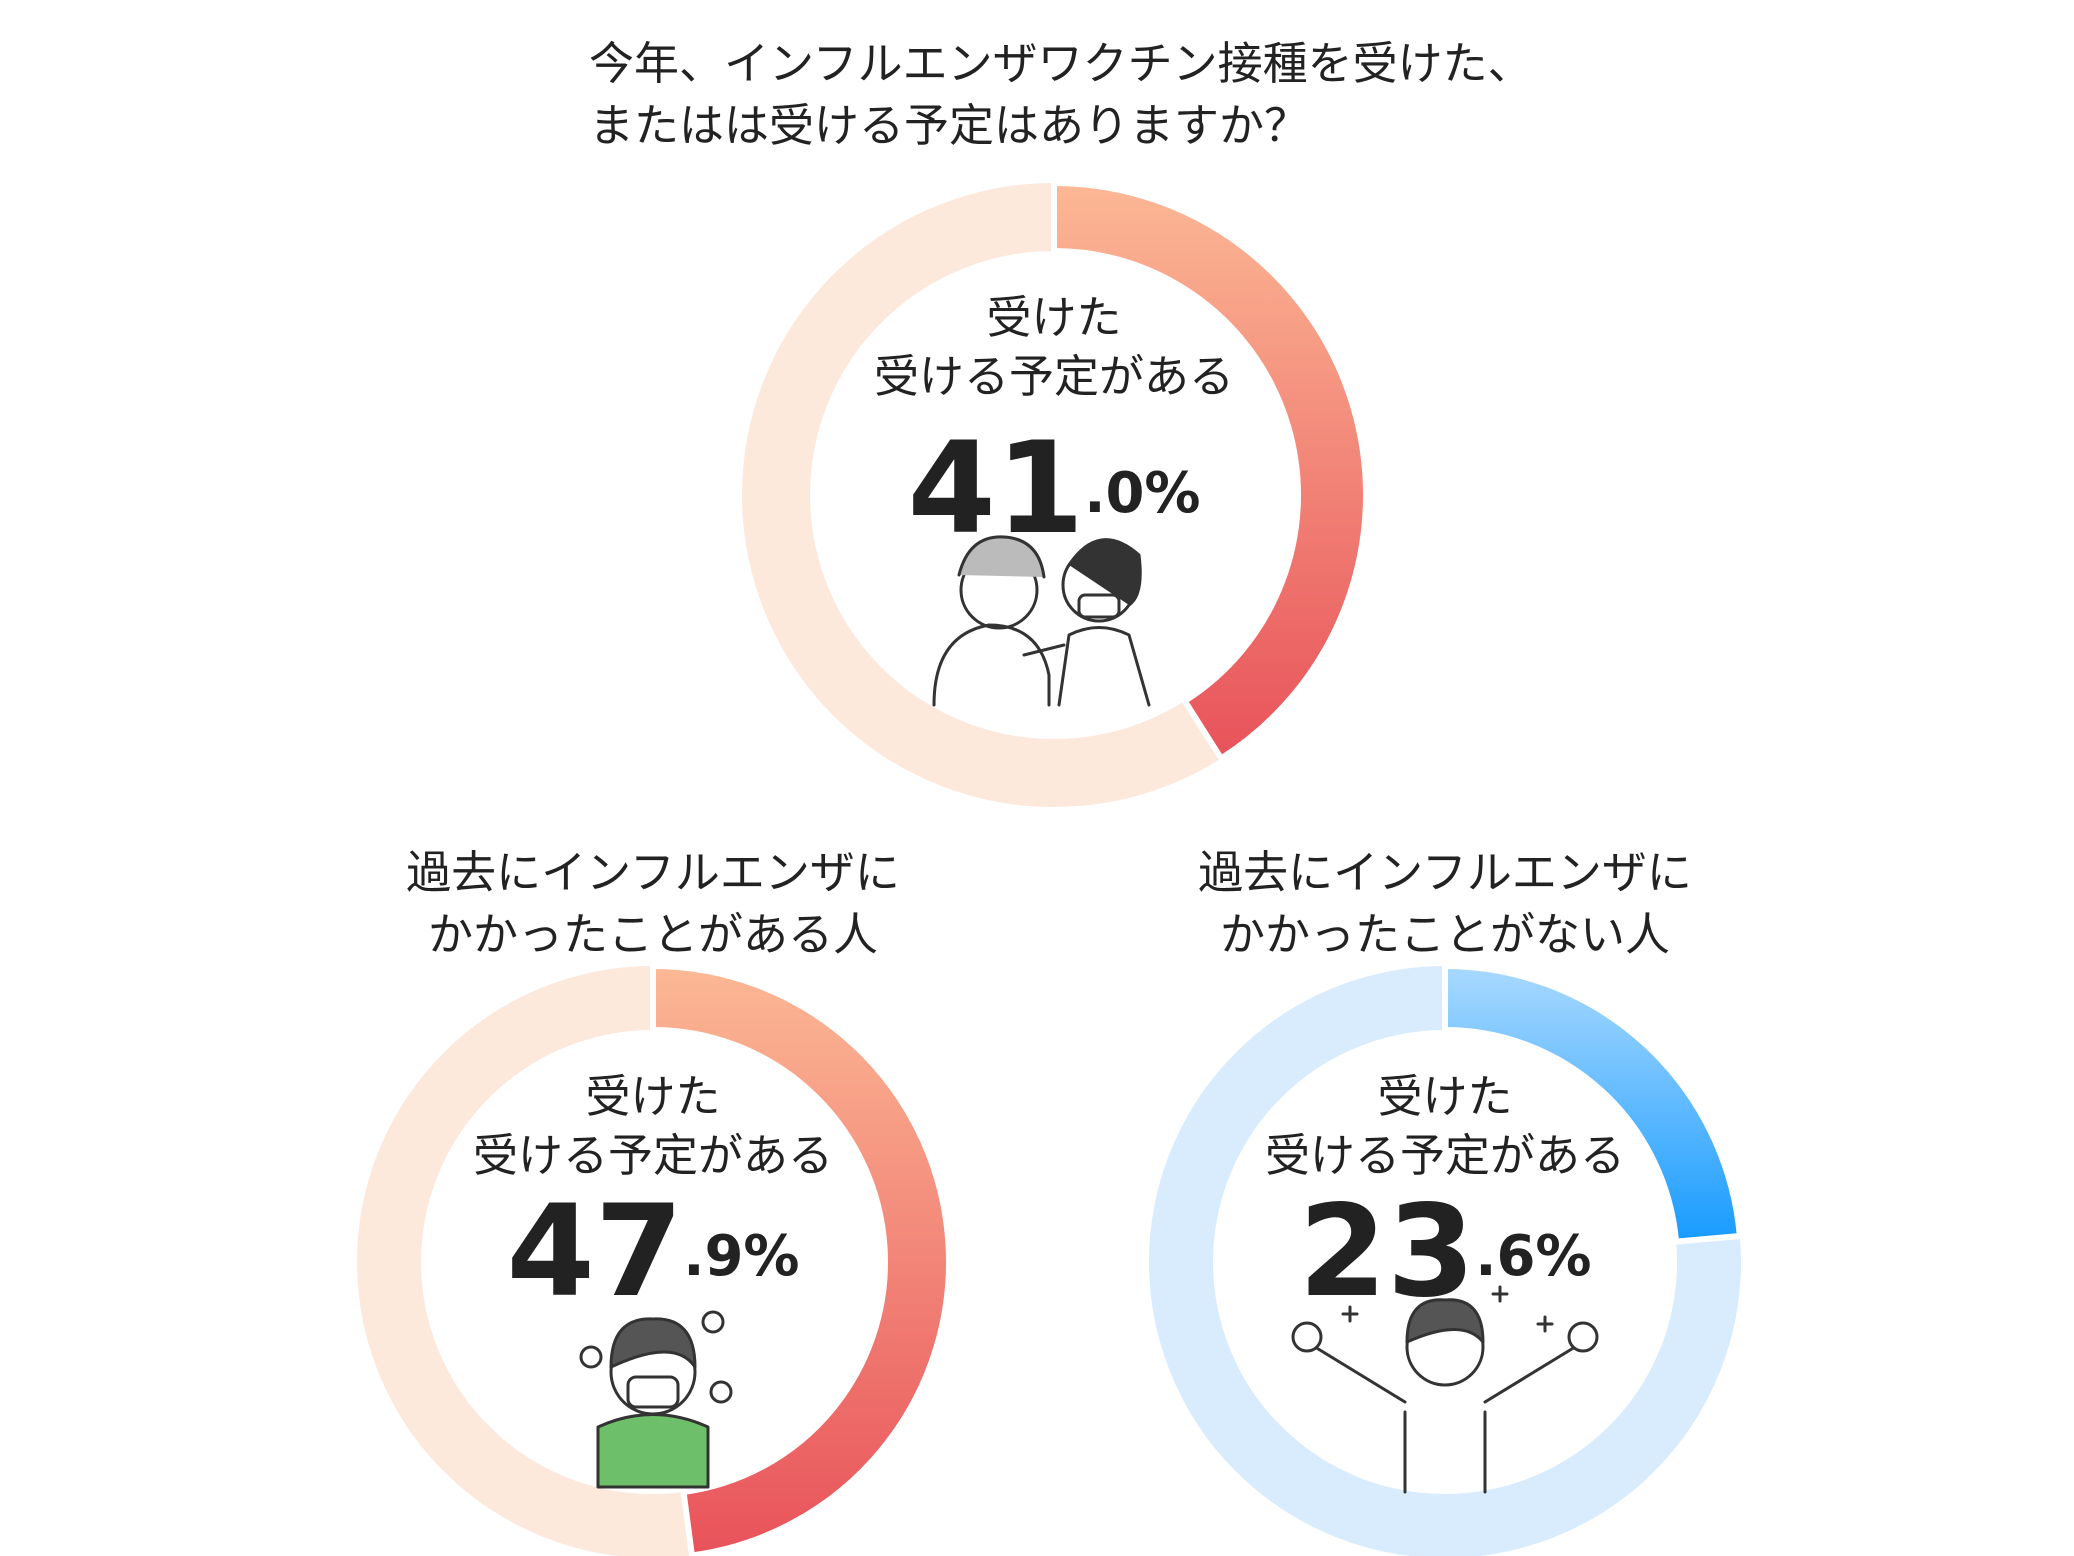 The image size is (2074, 1556). What do you see at coordinates (1445, 934) in the screenshot?
I see `chart-title: かかったことがない人` at bounding box center [1445, 934].